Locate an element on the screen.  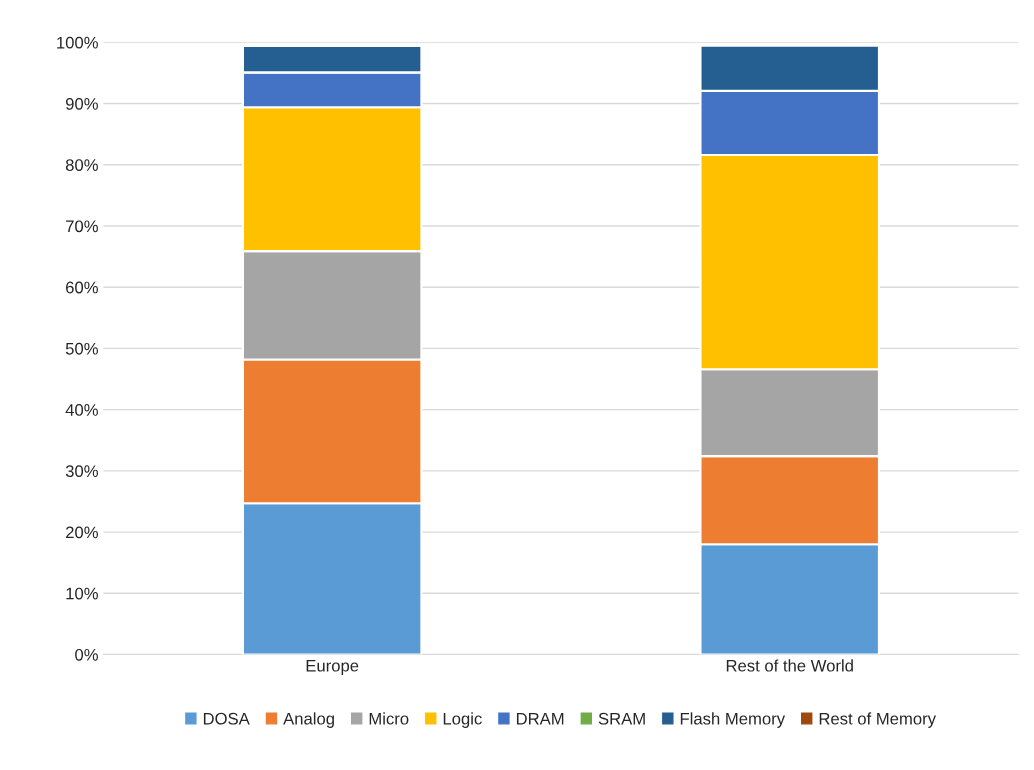
y-tick-label: 90% is located at coordinates (81, 103).